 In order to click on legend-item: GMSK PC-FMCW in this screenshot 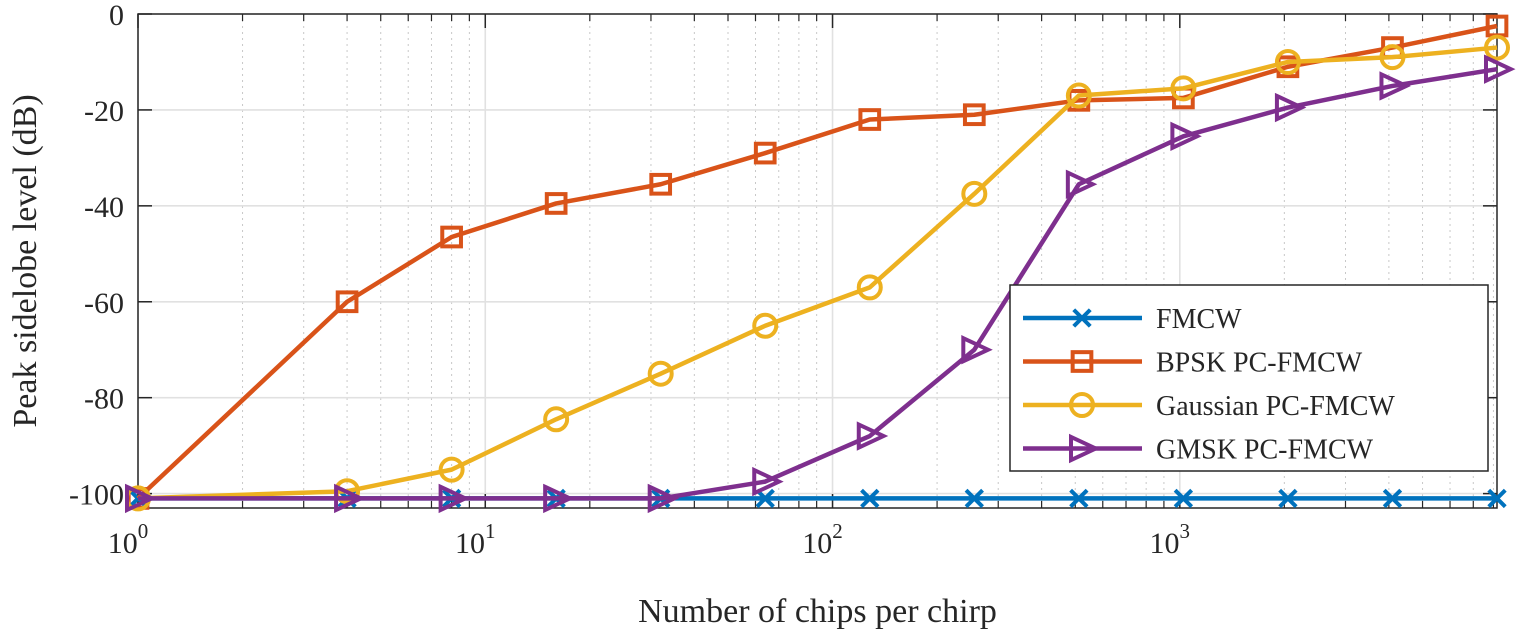, I will do `click(1198, 449)`.